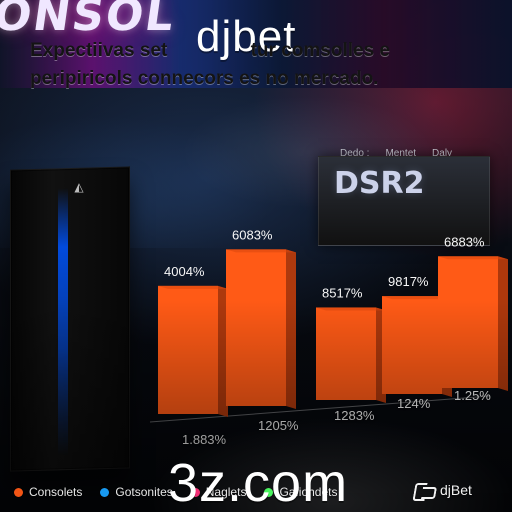  I want to click on headline-line-1: Expectiivas set tur comsolles e, so click(210, 51).